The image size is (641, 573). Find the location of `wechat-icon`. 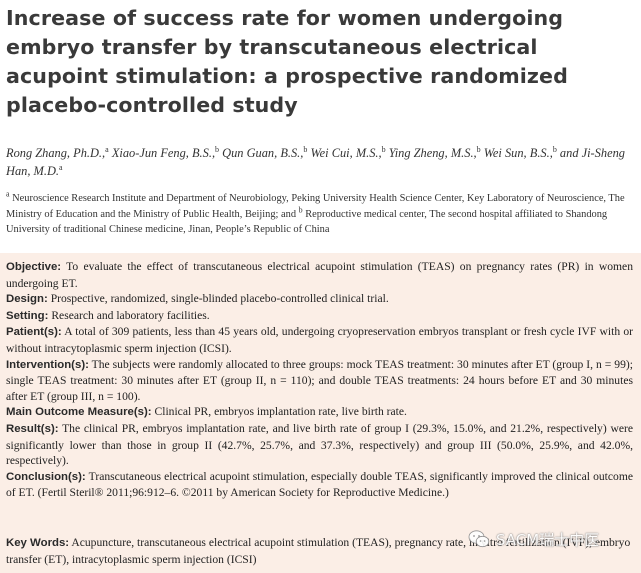

wechat-icon is located at coordinates (479, 539).